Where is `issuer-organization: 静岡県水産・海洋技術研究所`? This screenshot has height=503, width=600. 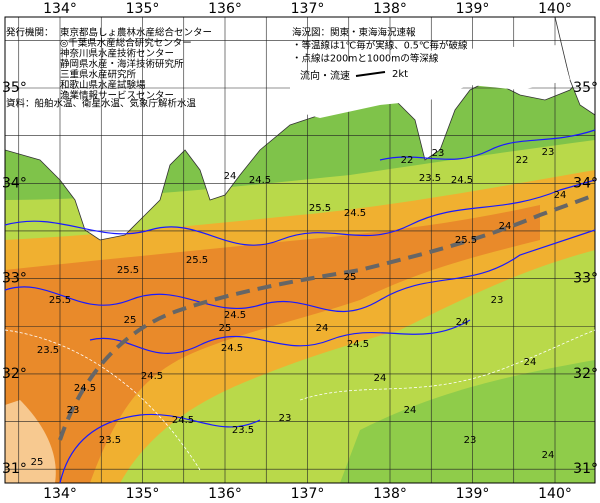 issuer-organization: 静岡県水産・海洋技術研究所 is located at coordinates (122, 64).